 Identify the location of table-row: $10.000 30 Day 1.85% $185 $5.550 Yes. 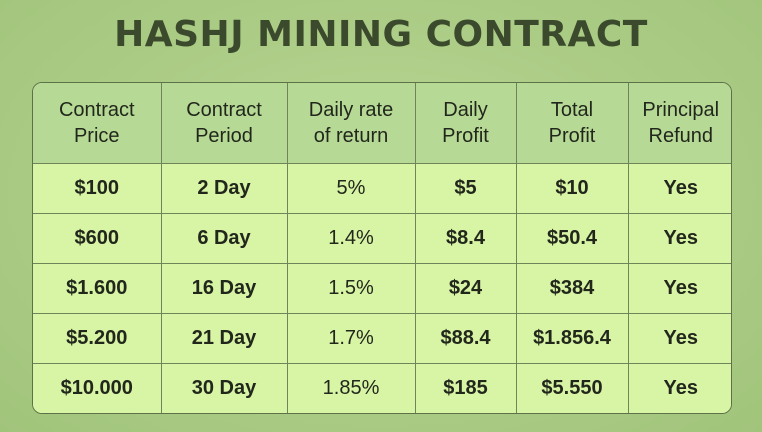
(382, 387).